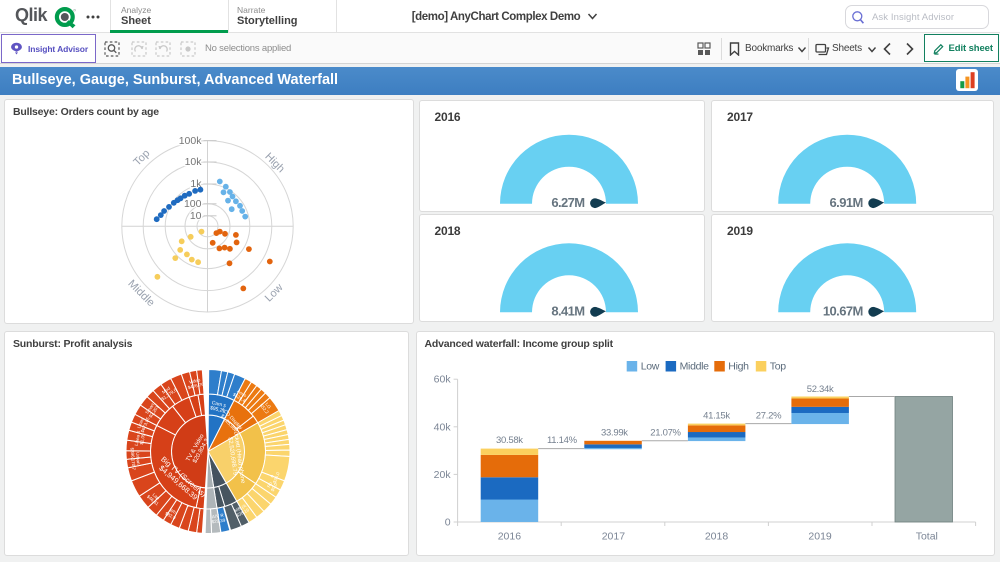  I want to click on svg-text: 60k, so click(442, 380).